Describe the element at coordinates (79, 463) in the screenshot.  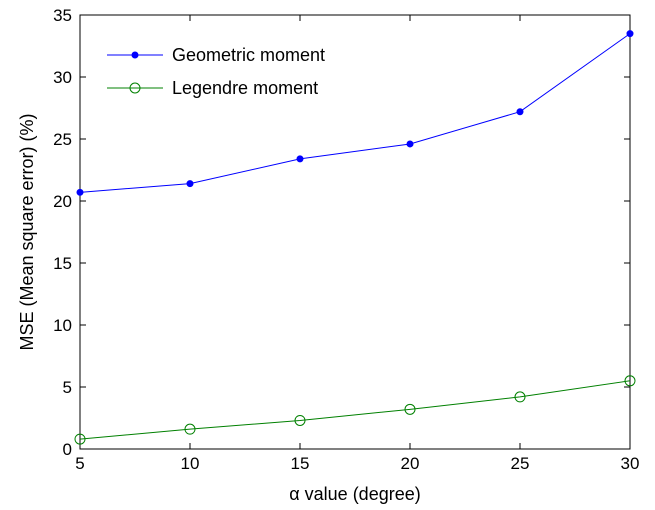
I see `x-tick-label: 5` at that location.